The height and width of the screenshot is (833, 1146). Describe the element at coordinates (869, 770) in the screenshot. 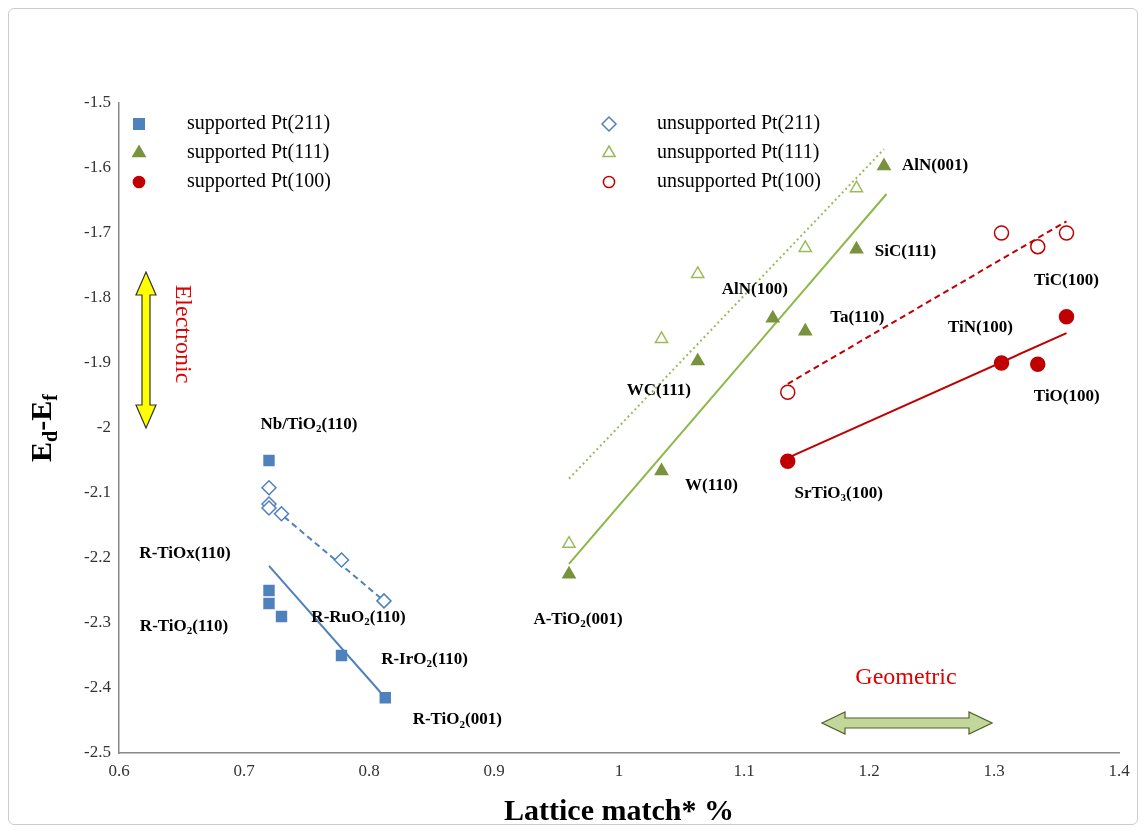

I see `x-tick-label: 1.2` at that location.